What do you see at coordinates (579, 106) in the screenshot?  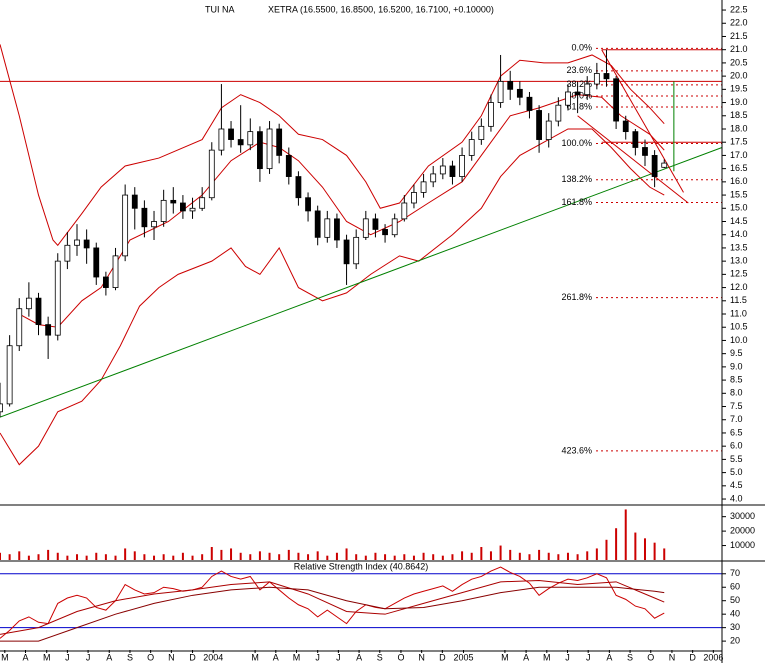 I see `fib-label: 61.8%` at bounding box center [579, 106].